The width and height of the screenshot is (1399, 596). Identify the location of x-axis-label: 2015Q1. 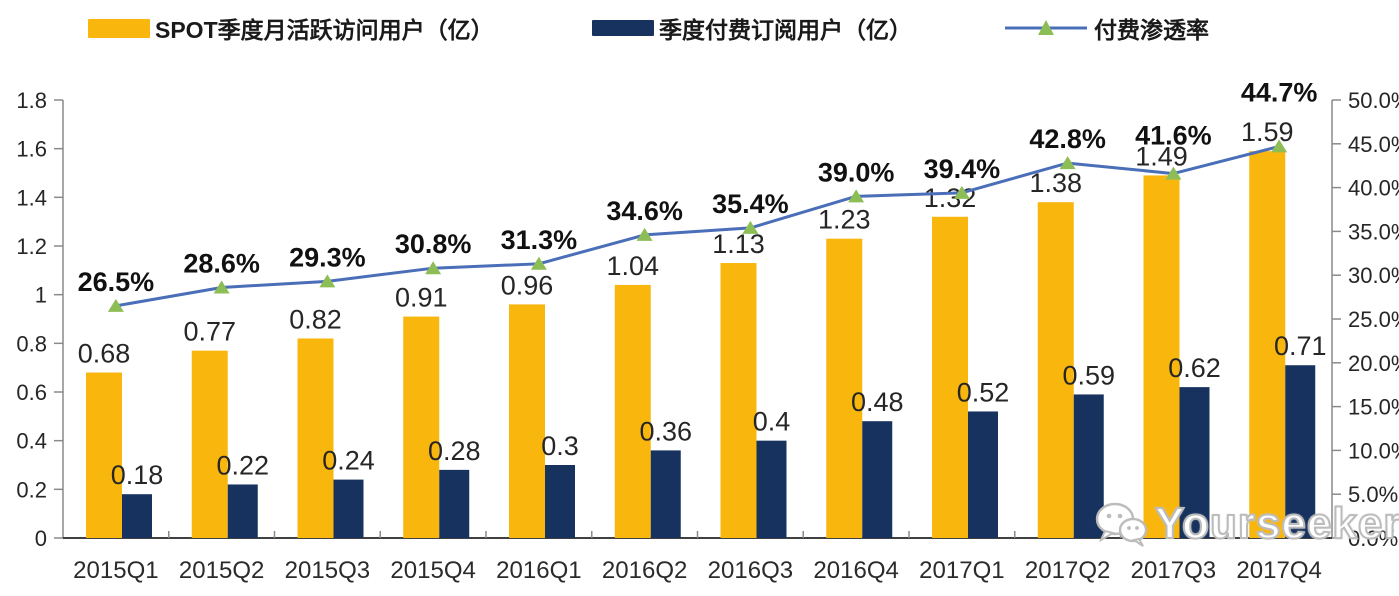
(115, 570).